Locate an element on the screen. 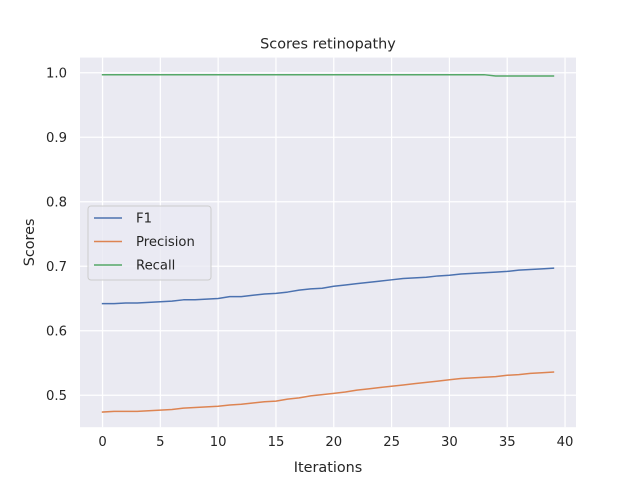 This screenshot has height=480, width=640. legend: F1 Precision Recall is located at coordinates (149, 243).